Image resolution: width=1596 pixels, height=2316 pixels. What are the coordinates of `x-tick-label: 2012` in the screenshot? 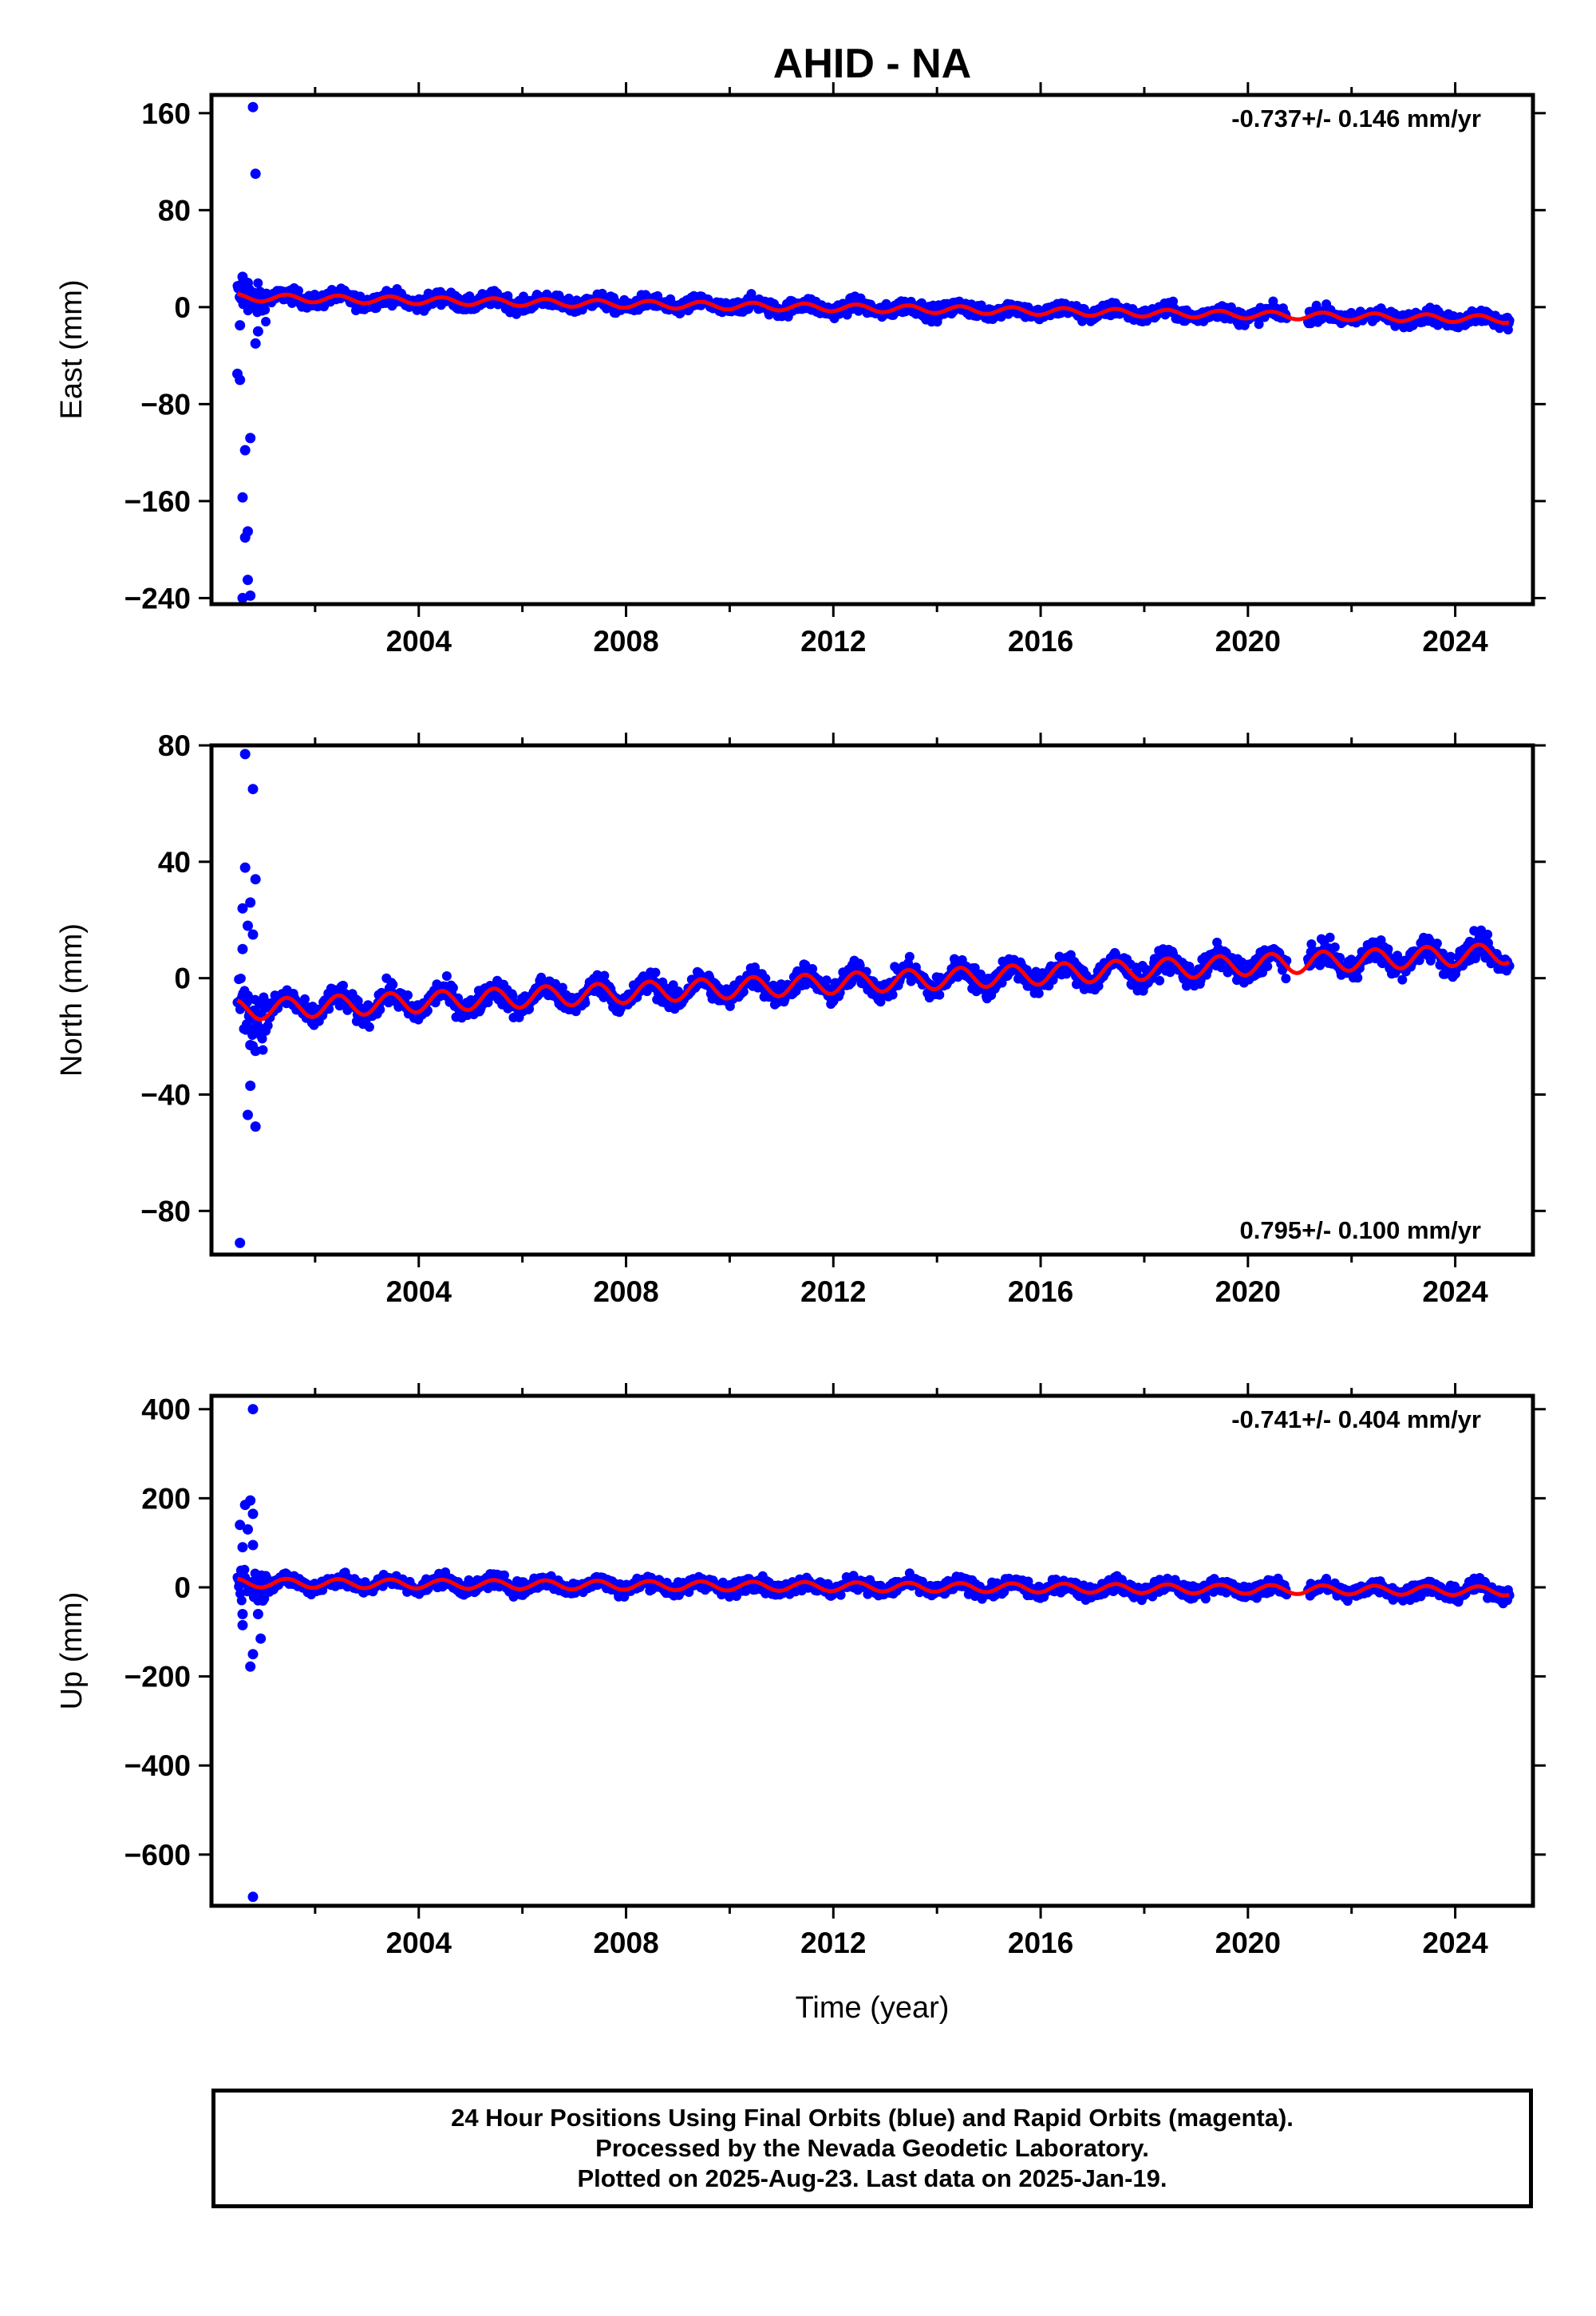 It's located at (833, 1291).